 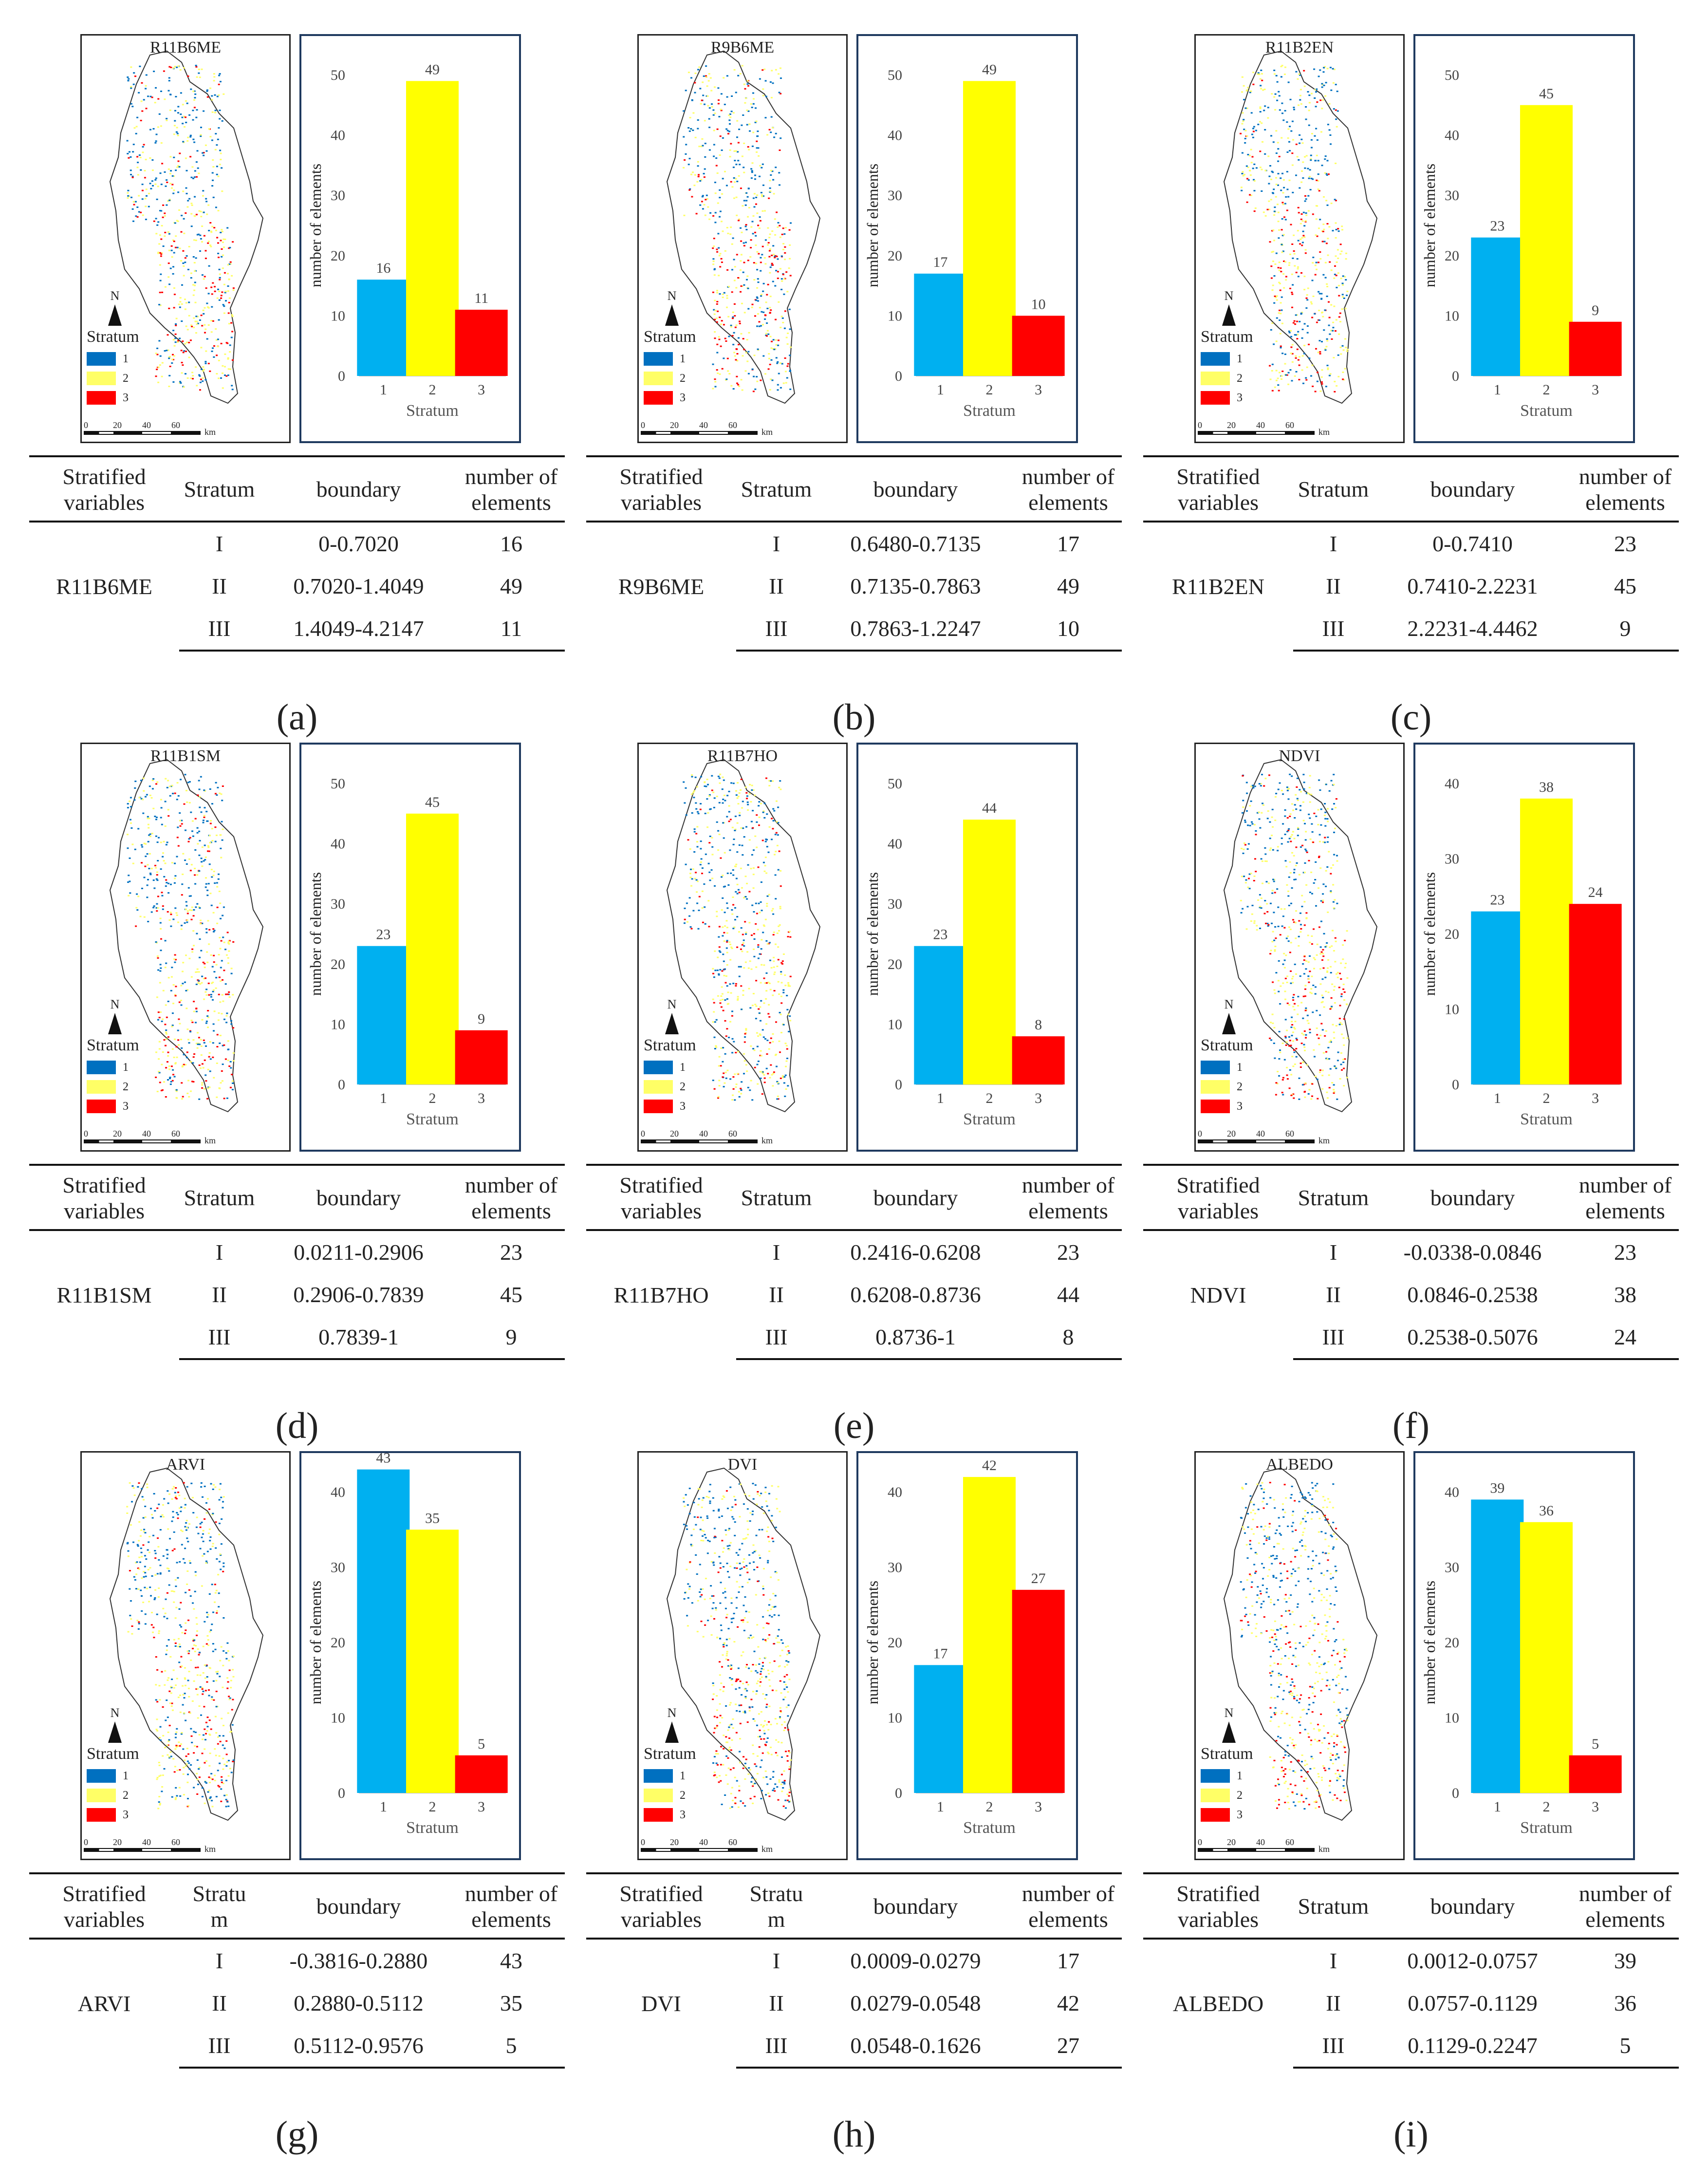 I want to click on table-row: R11B1SM I 0.0211-0.2906 23, so click(x=297, y=1268).